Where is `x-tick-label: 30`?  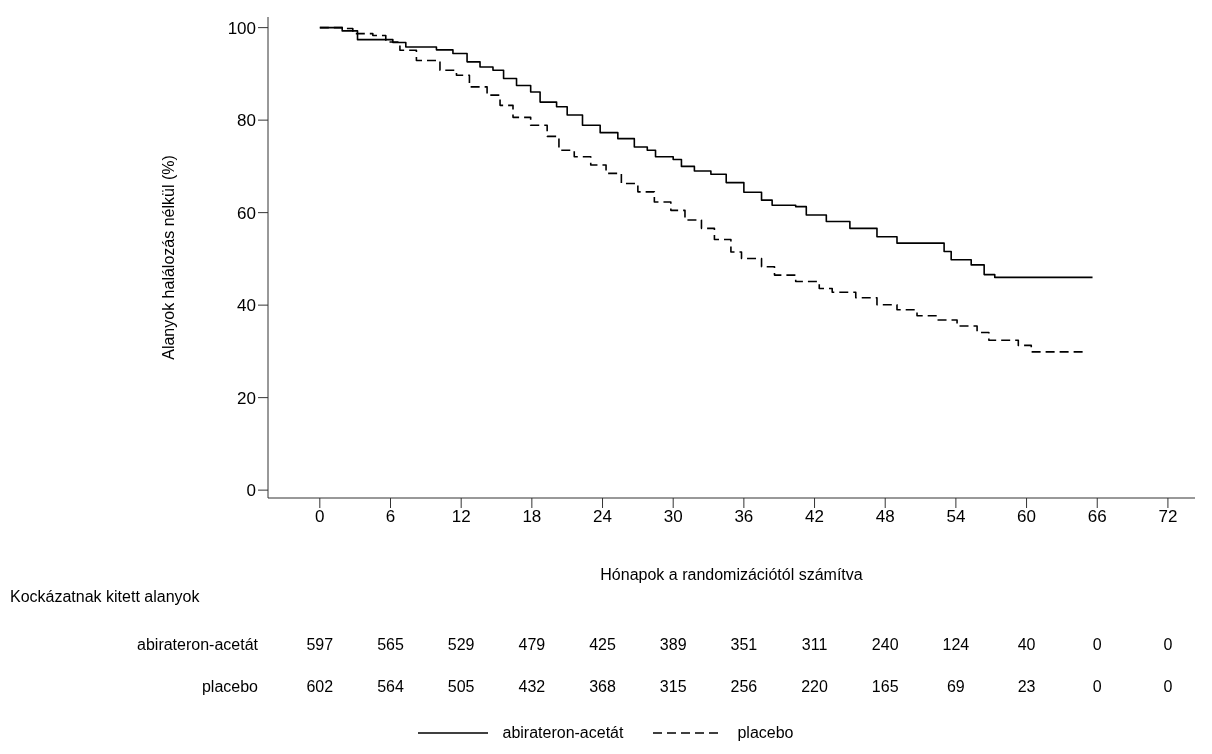 x-tick-label: 30 is located at coordinates (673, 517).